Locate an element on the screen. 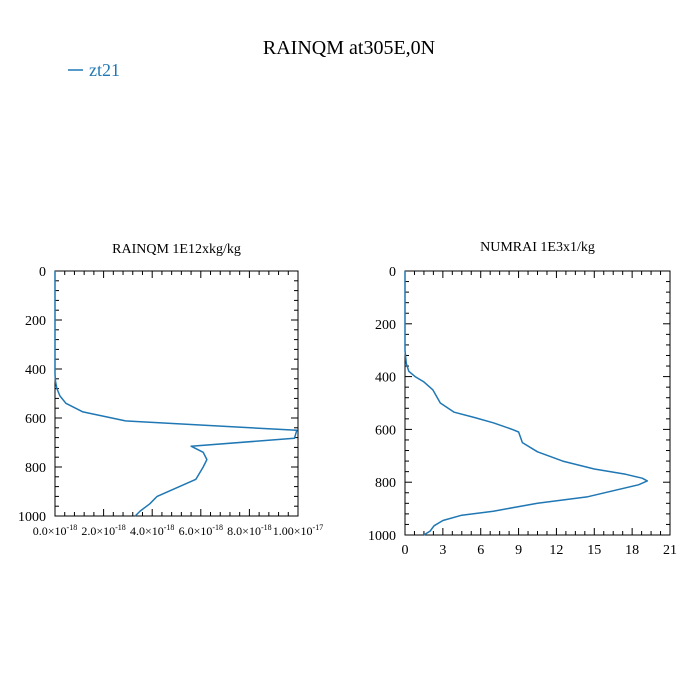 This screenshot has width=700, height=700. y-tick-label-numrai: 0 is located at coordinates (392, 272).